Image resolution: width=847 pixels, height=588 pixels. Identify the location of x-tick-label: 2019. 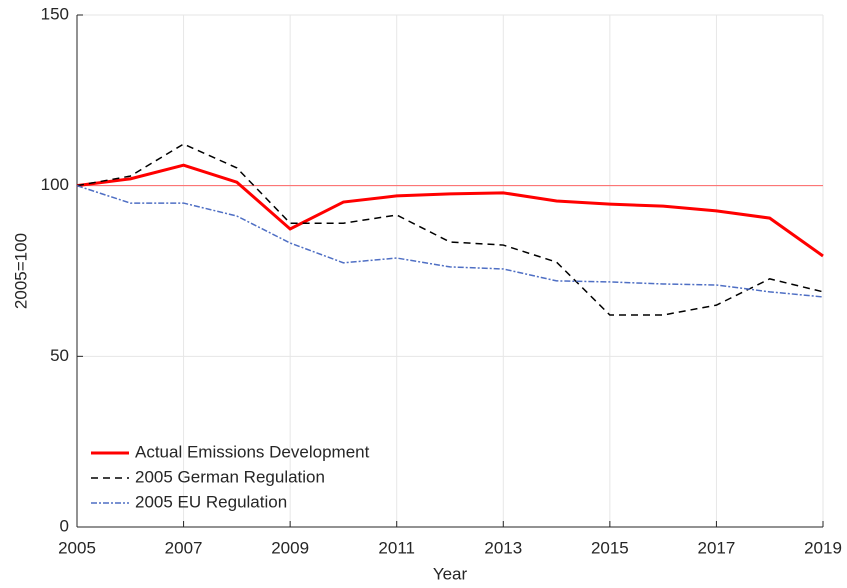
(823, 547).